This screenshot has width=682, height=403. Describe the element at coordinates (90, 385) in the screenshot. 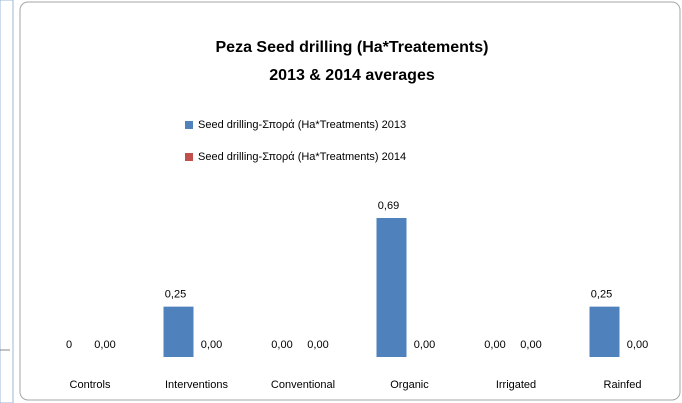

I see `x-tick-label: Controls` at that location.